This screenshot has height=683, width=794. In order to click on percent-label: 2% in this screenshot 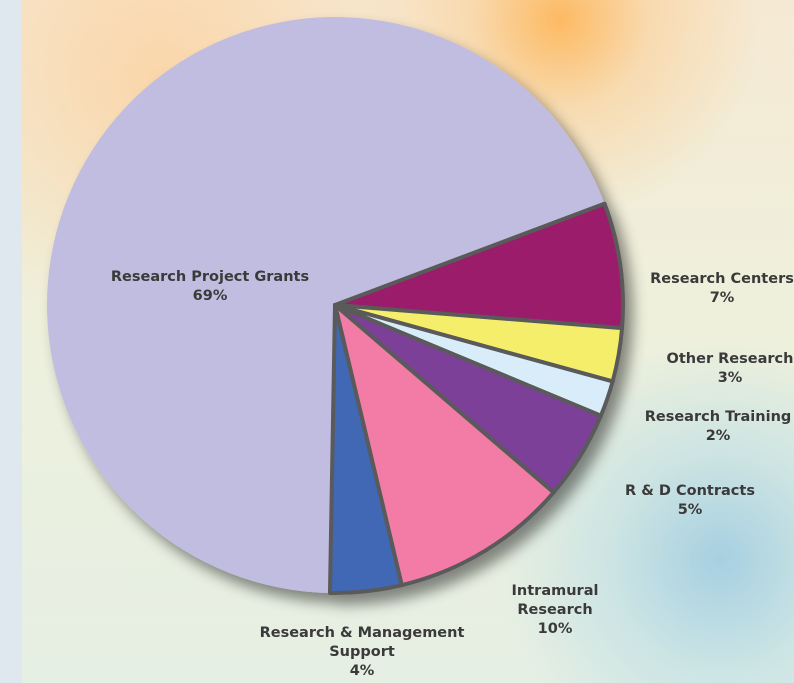, I will do `click(718, 436)`.